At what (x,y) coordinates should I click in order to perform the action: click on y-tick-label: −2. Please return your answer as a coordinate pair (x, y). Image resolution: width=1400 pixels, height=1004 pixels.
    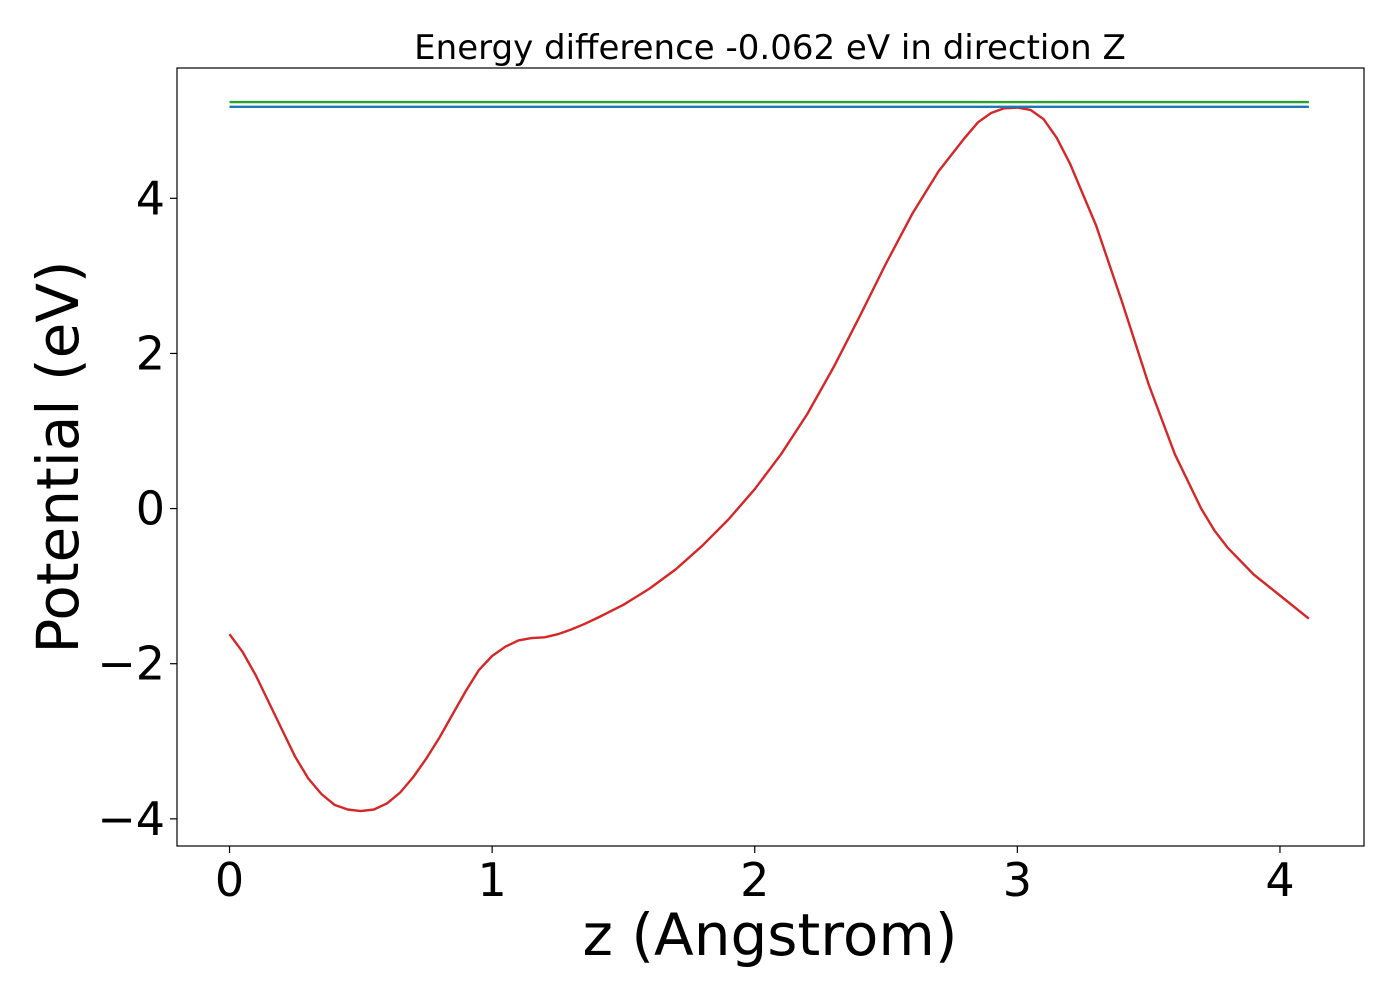
    Looking at the image, I should click on (131, 664).